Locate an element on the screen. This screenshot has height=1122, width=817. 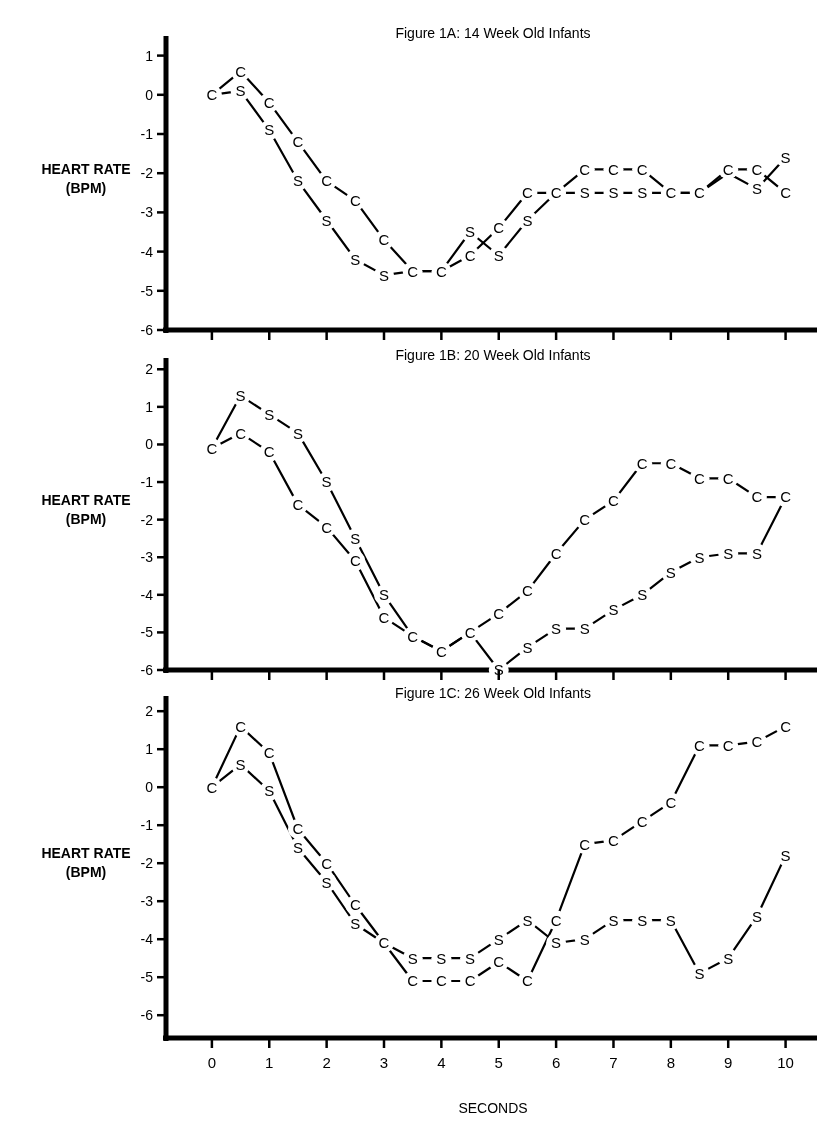
x-tick-label: 7 is located at coordinates (613, 1062).